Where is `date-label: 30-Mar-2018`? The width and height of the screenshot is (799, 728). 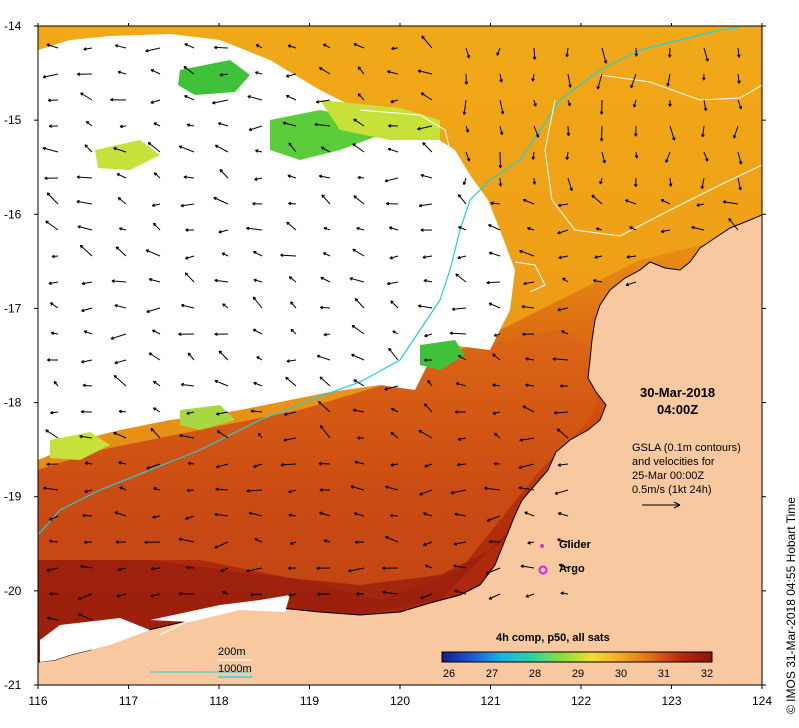
date-label: 30-Mar-2018 is located at coordinates (678, 392).